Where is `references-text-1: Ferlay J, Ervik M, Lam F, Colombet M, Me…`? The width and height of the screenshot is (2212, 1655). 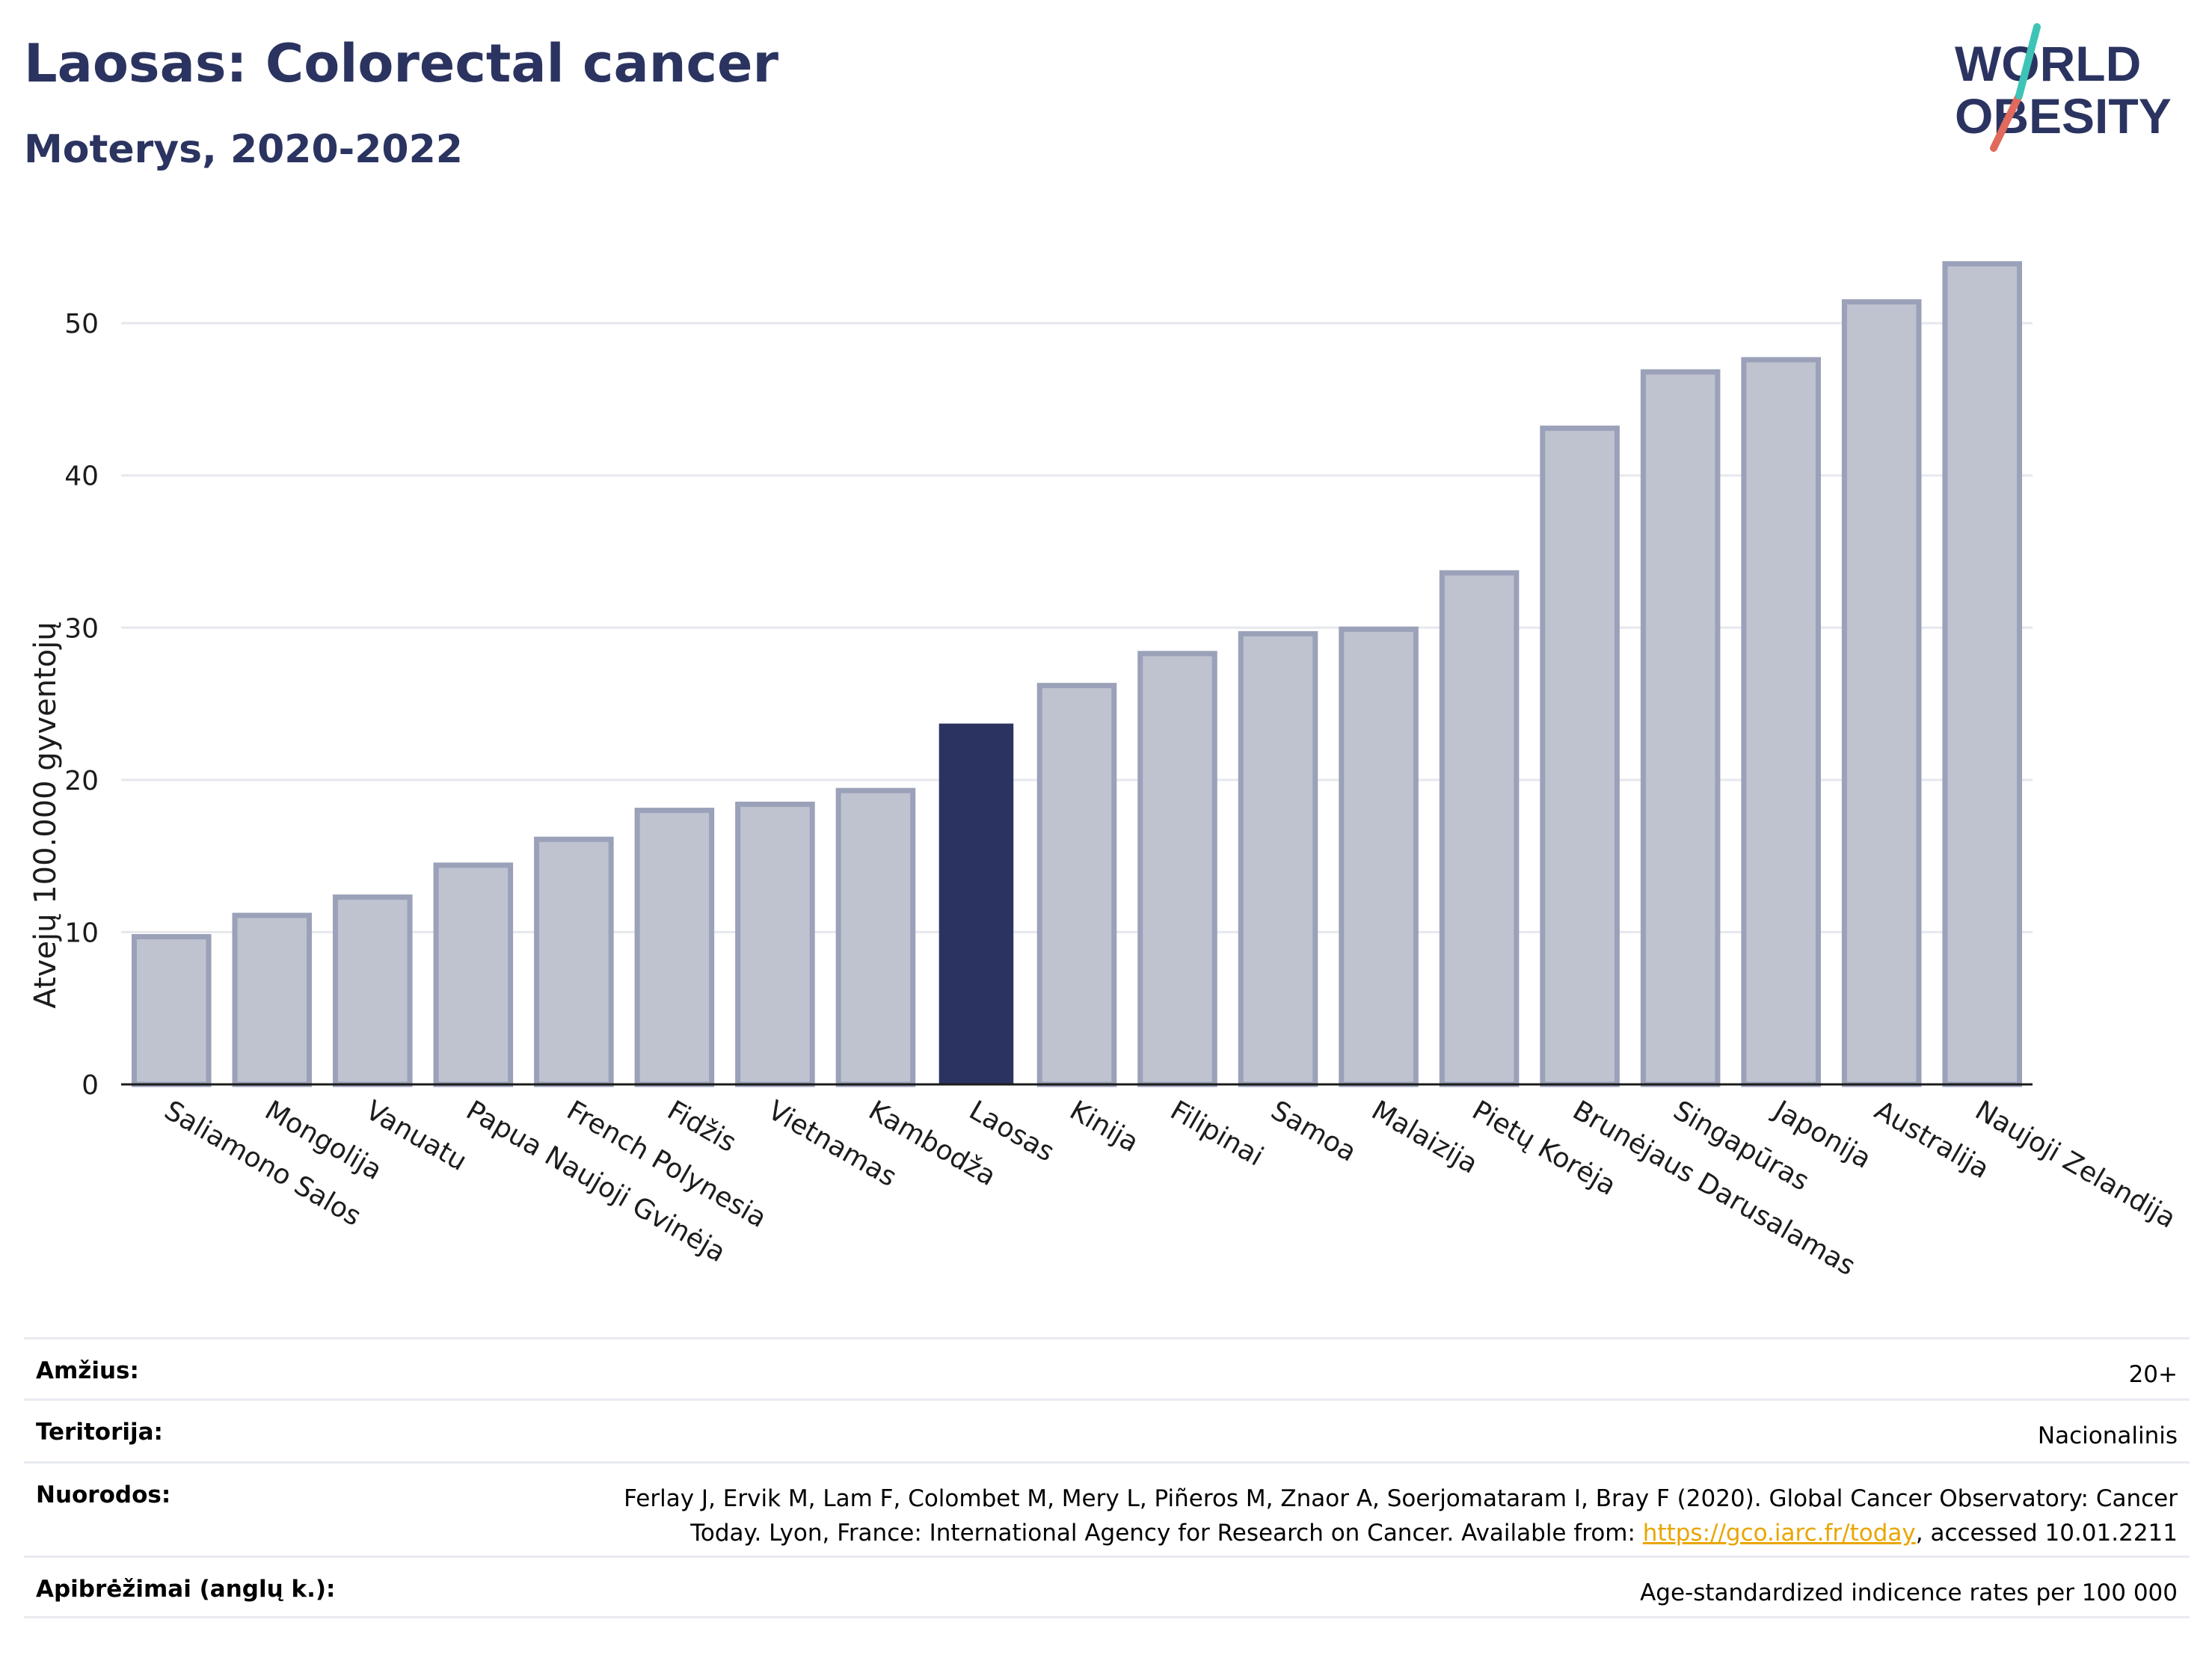 references-text-1: Ferlay J, Ervik M, Lam F, Colombet M, Me… is located at coordinates (1401, 1498).